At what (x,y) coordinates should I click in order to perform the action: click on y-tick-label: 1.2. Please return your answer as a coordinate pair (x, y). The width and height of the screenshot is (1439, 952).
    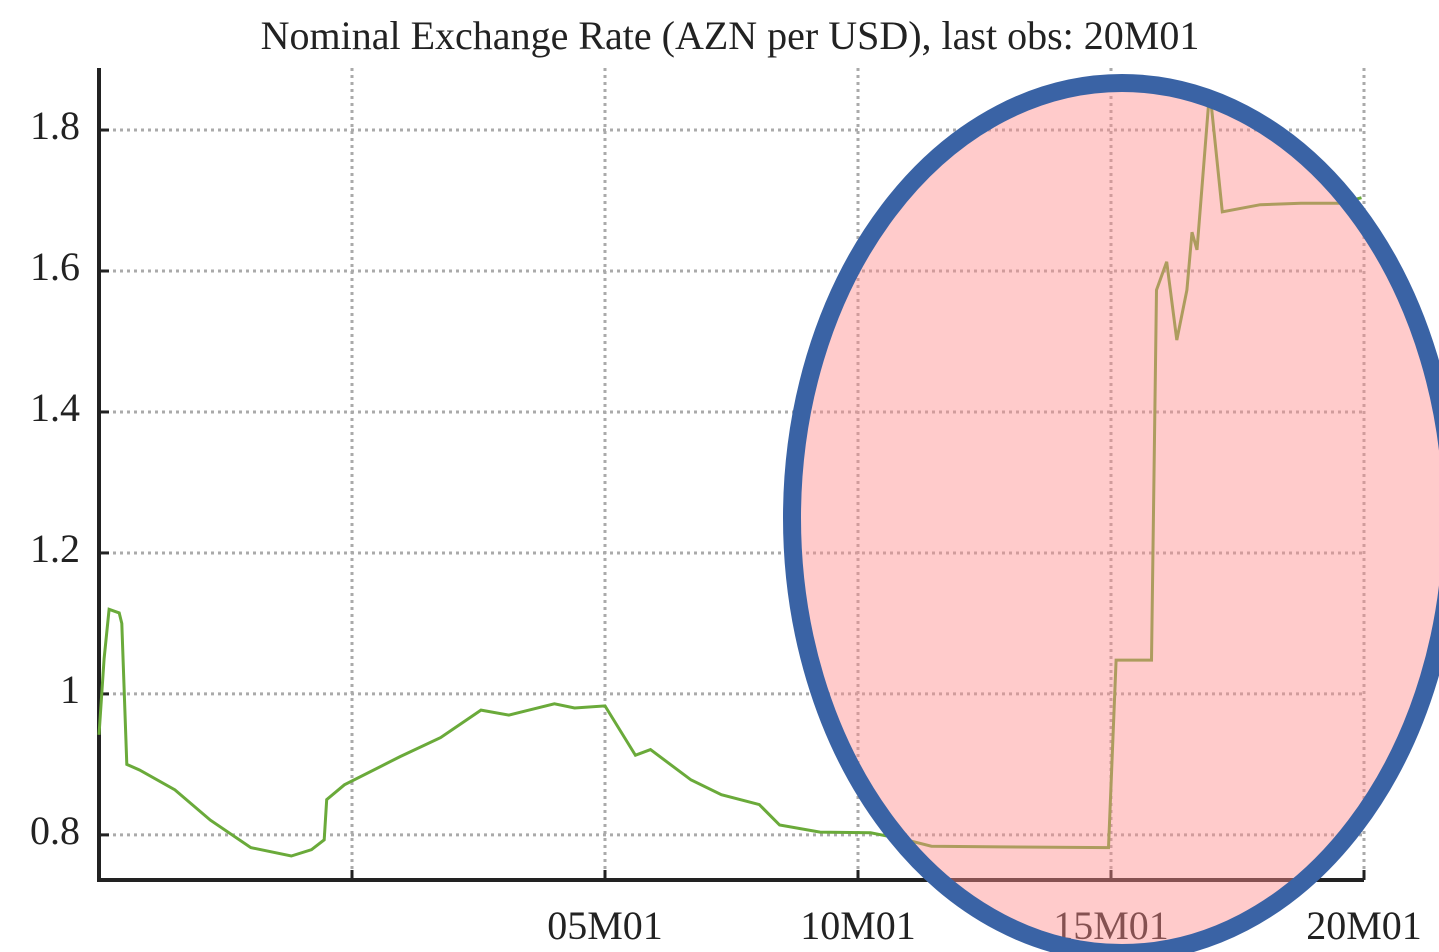
    Looking at the image, I should click on (55, 548).